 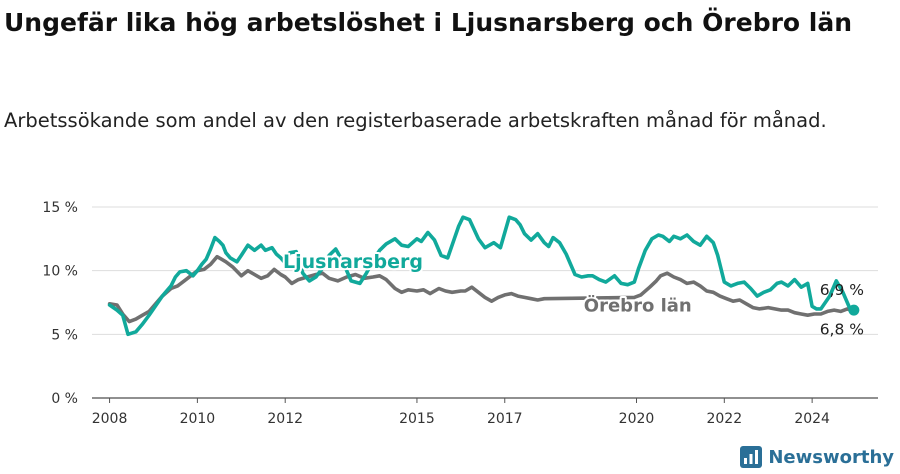 What do you see at coordinates (353, 262) in the screenshot?
I see `series-label-ljusnarsberg: Ljusnarsberg` at bounding box center [353, 262].